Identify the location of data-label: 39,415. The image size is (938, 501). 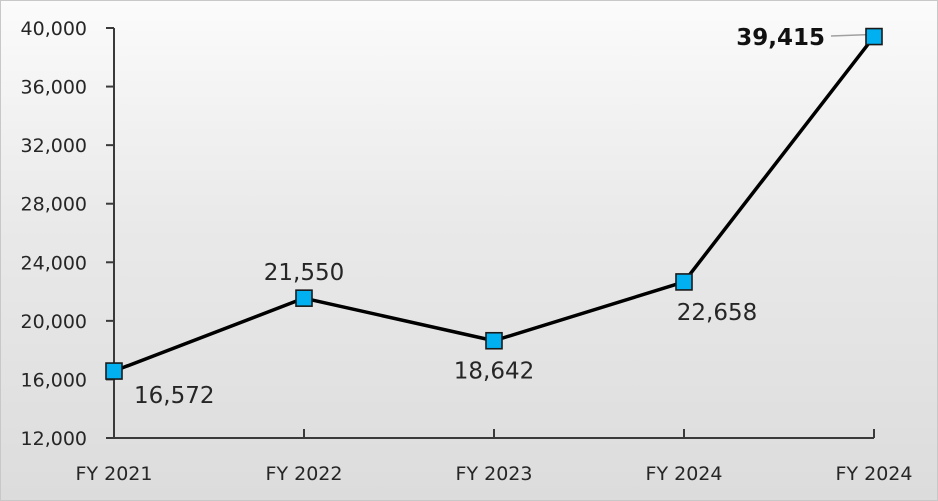
(780, 38).